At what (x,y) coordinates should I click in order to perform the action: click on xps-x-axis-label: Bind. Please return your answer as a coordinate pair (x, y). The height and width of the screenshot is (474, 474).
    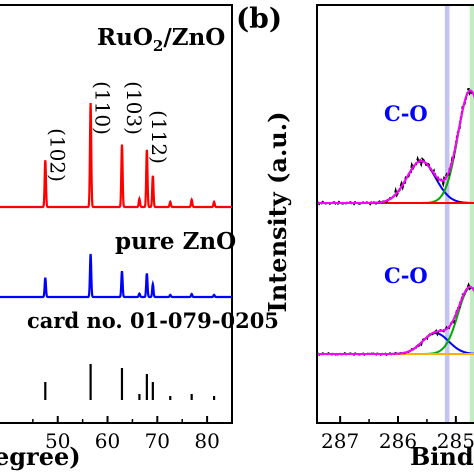
    Looking at the image, I should click on (442, 456).